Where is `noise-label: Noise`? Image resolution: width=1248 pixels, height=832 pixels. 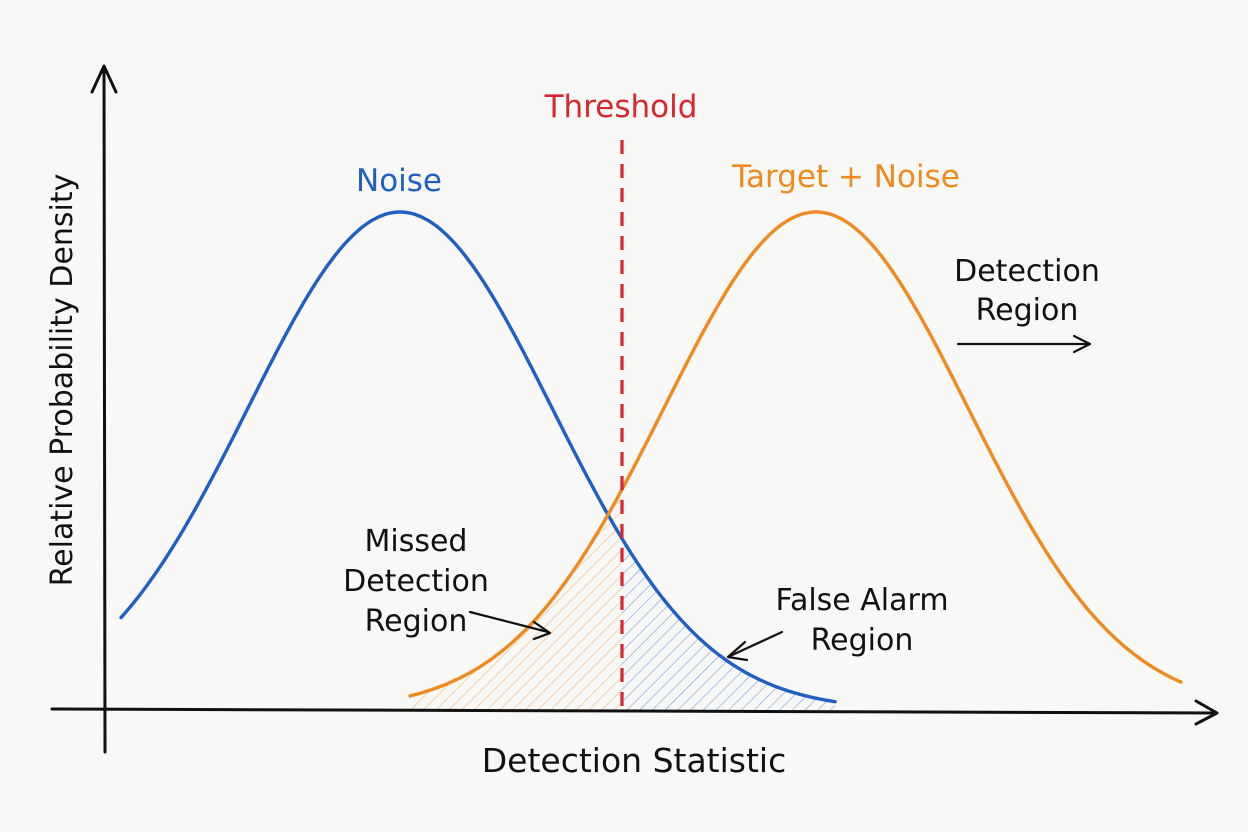
noise-label: Noise is located at coordinates (399, 181).